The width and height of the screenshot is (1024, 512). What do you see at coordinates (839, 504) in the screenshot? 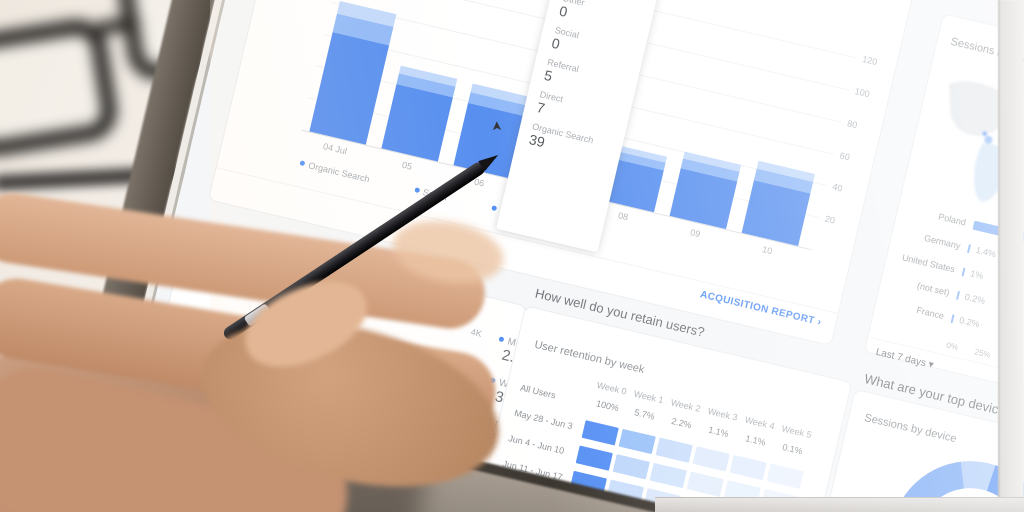
I see `laptop-base-strip` at bounding box center [839, 504].